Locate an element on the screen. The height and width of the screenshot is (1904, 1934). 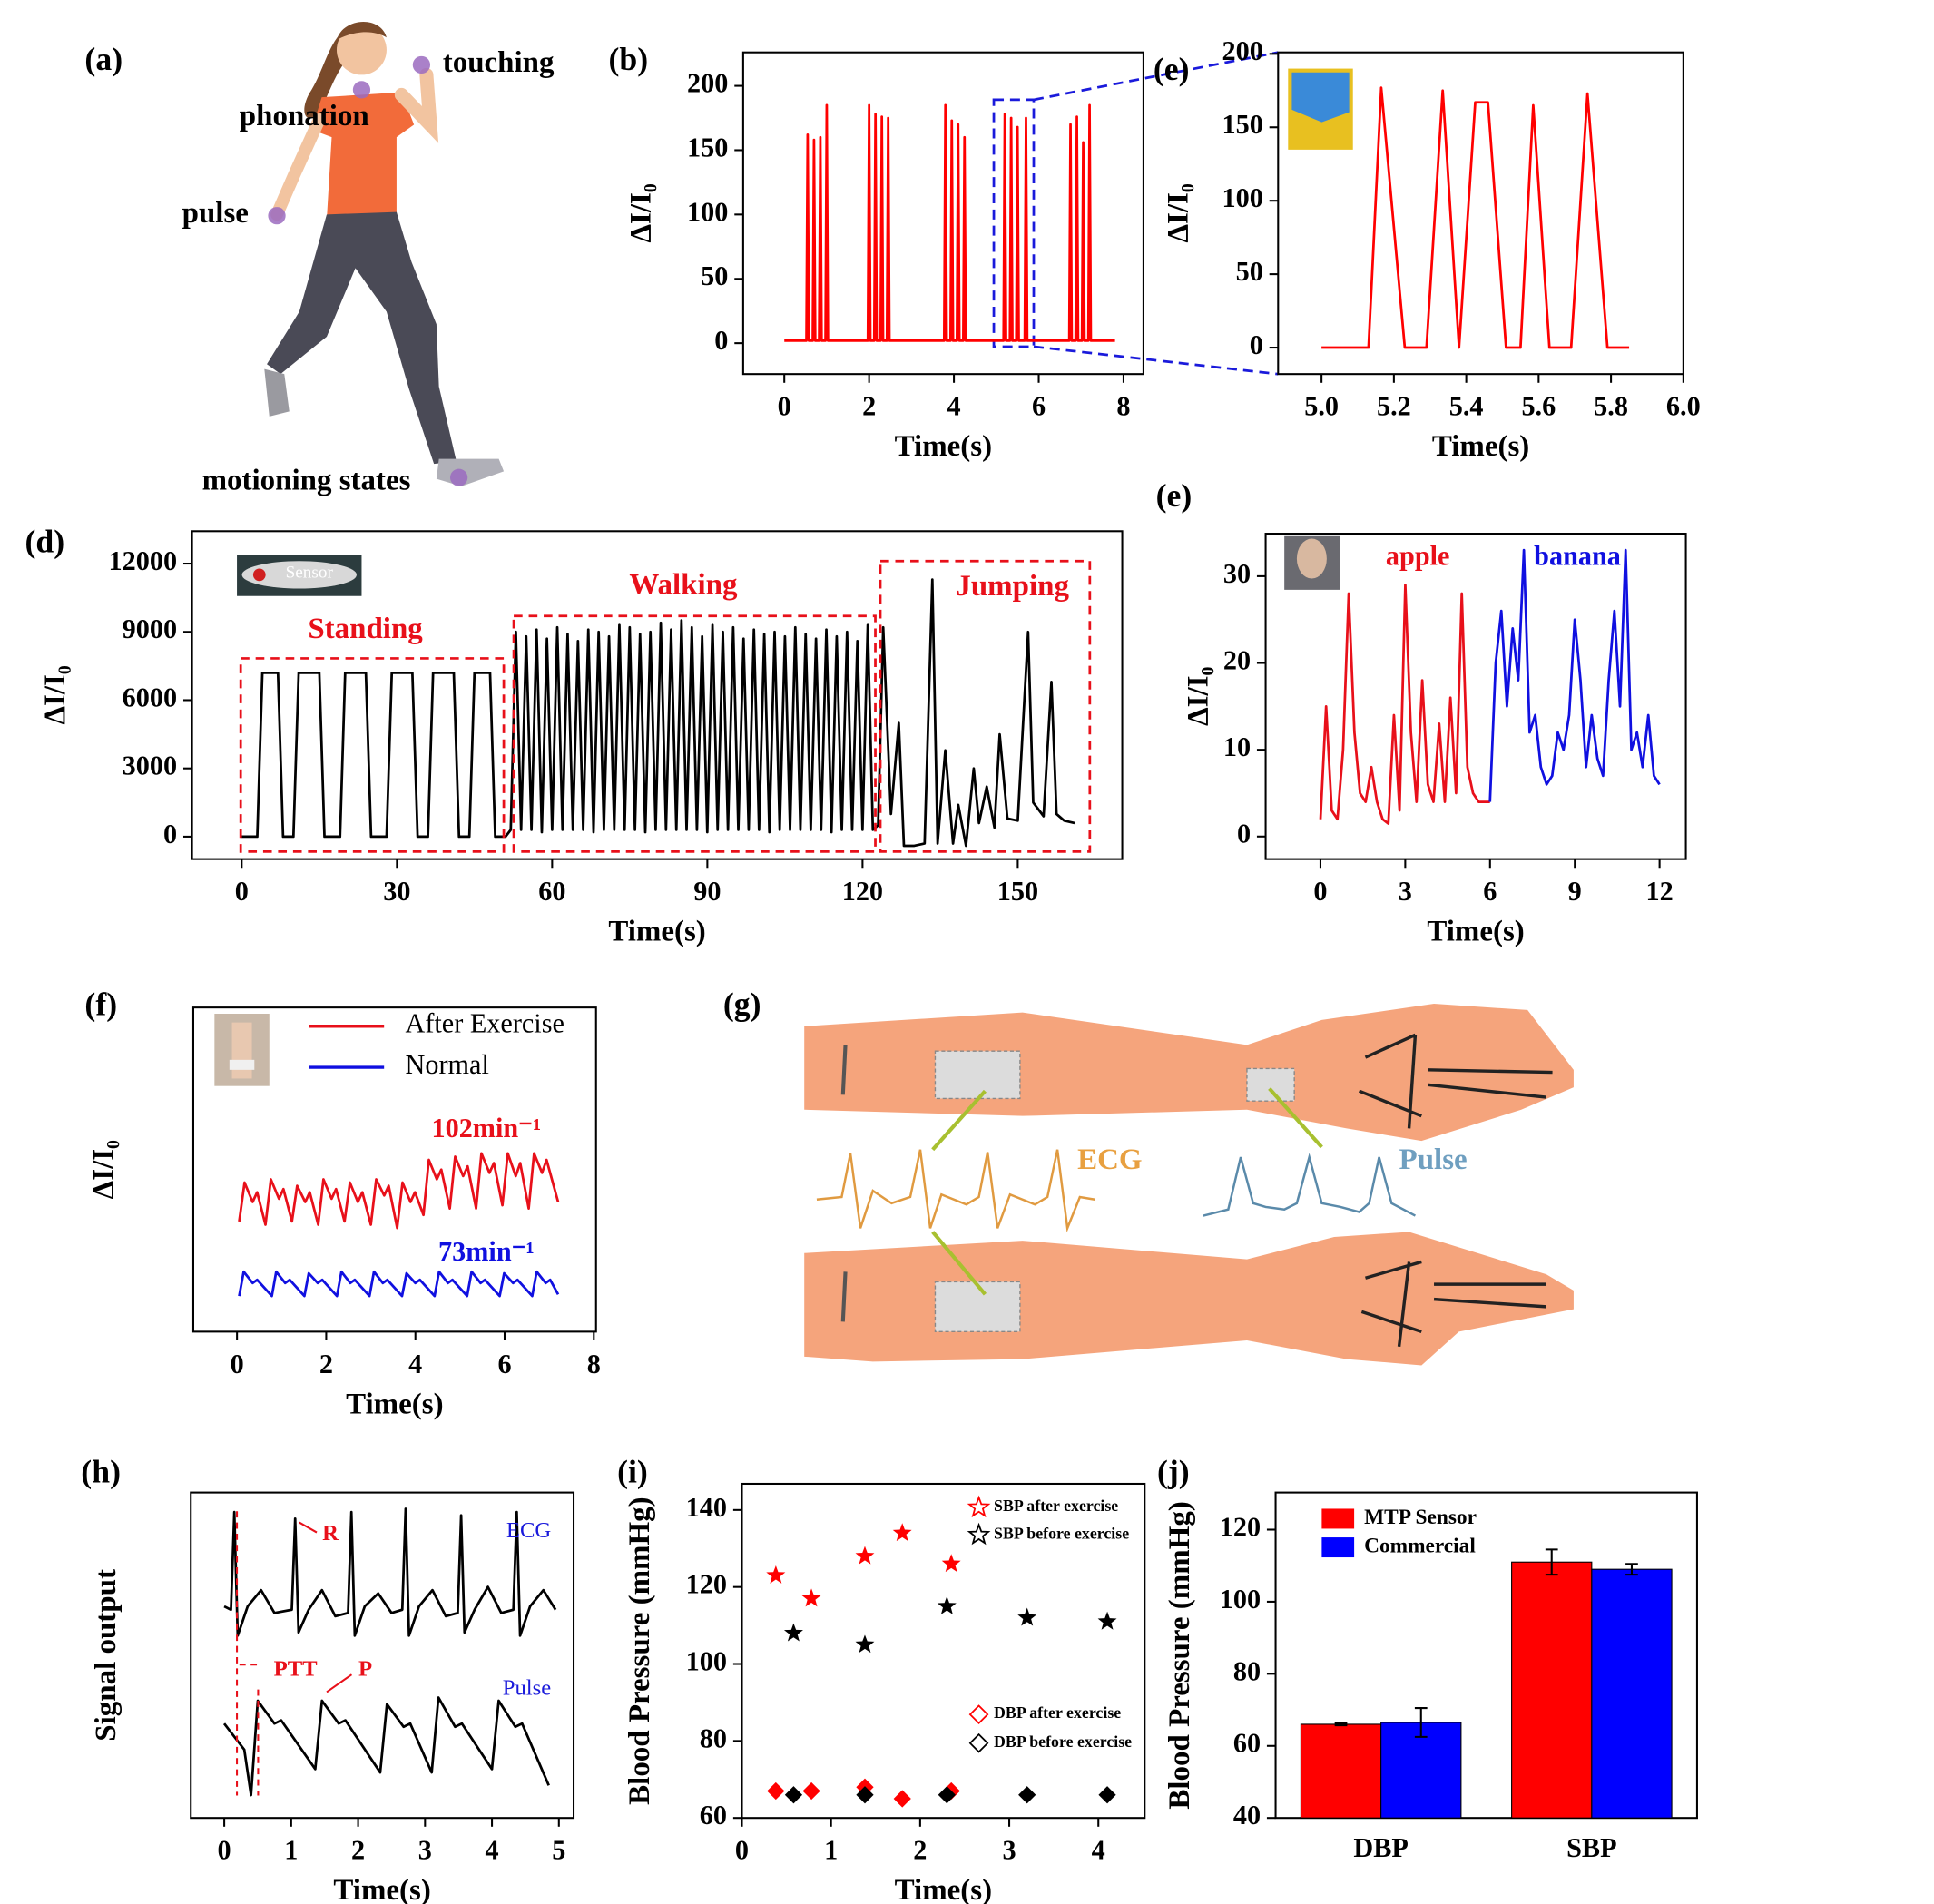
signal-label: Pulse is located at coordinates (1433, 1159).